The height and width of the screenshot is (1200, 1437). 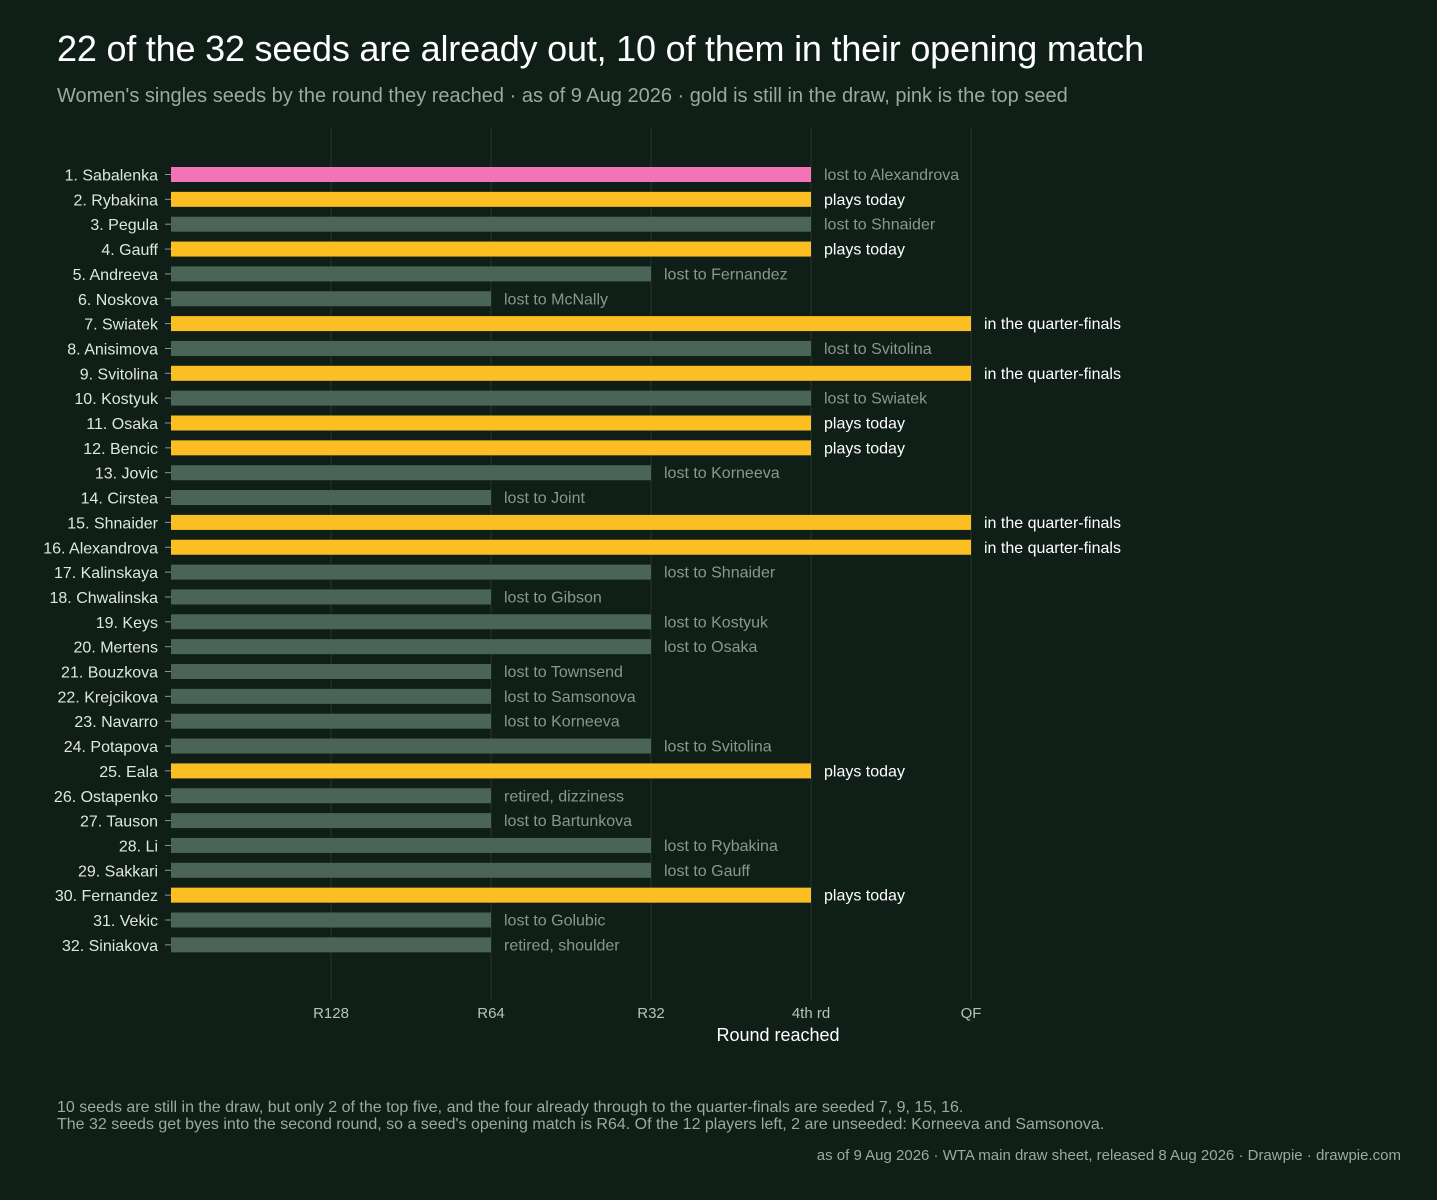 What do you see at coordinates (118, 300) in the screenshot?
I see `y-tick-label: 6. Noskova` at bounding box center [118, 300].